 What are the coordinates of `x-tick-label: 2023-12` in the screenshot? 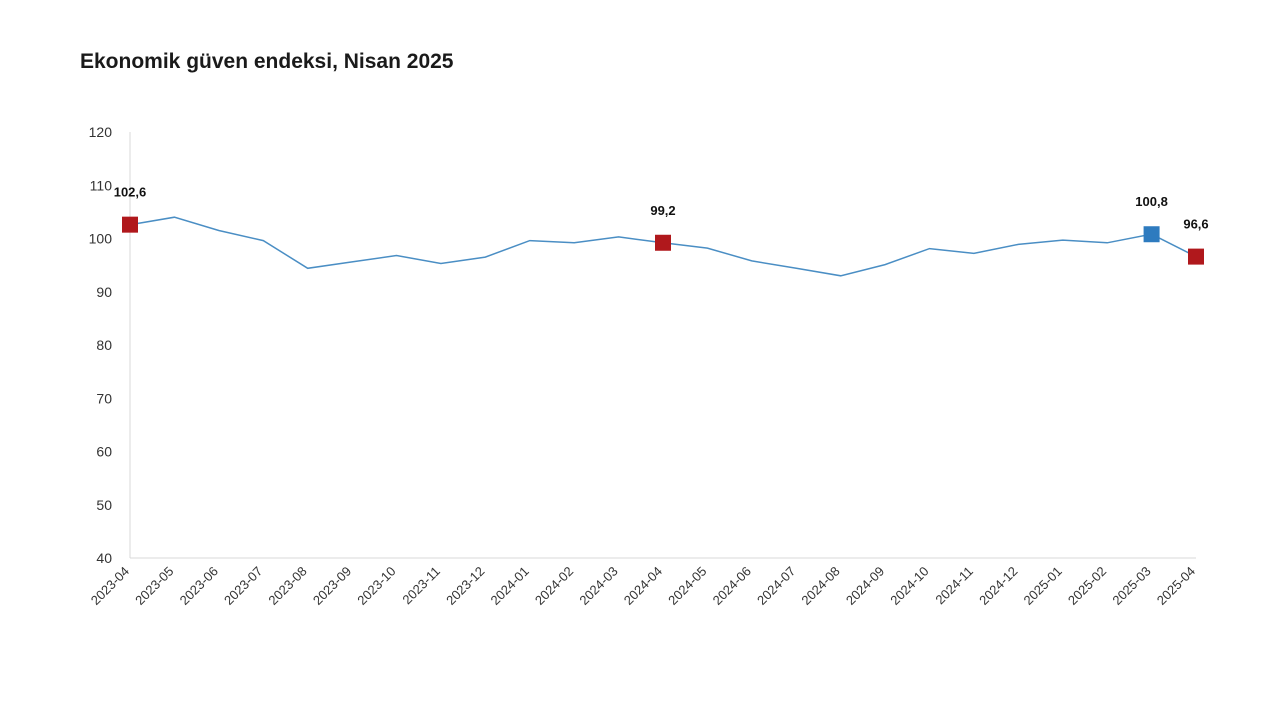 It's located at (465, 586).